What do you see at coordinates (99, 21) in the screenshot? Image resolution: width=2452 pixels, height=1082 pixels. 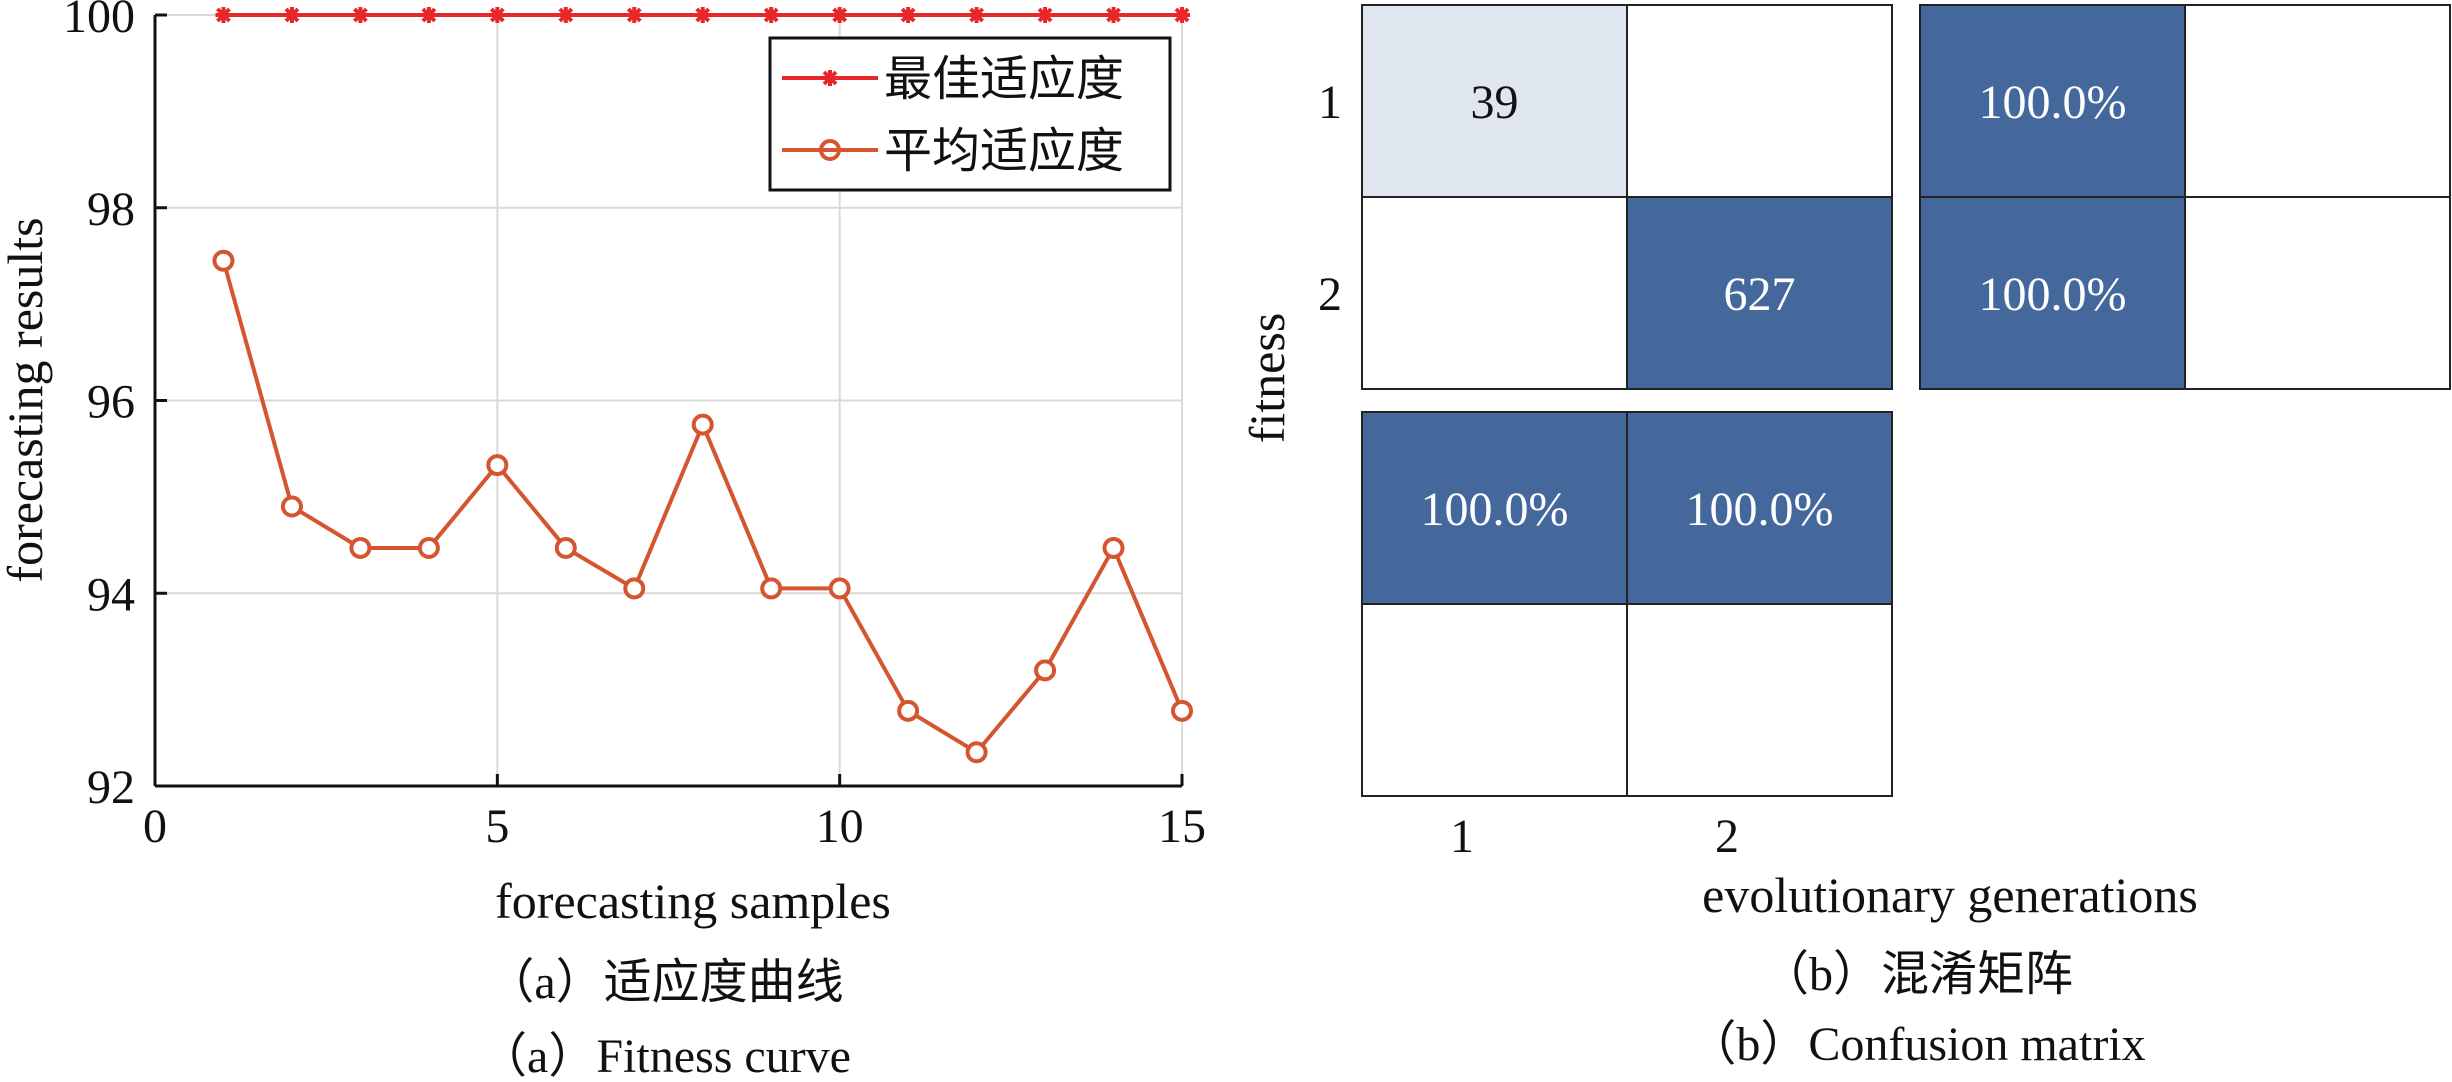 I see `y-tick-label: 100` at bounding box center [99, 21].